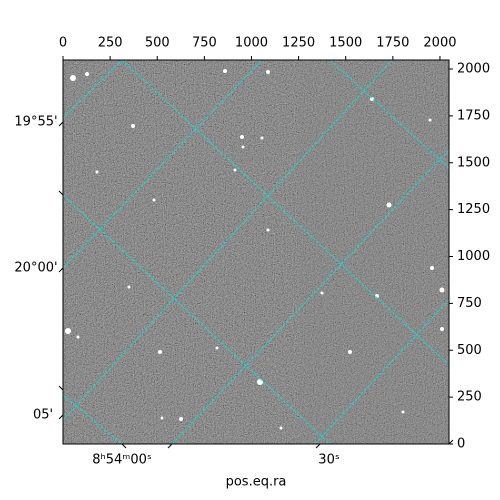 Image resolution: width=500 pixels, height=500 pixels. I want to click on dec-tick-label: 19°55', so click(35, 122).